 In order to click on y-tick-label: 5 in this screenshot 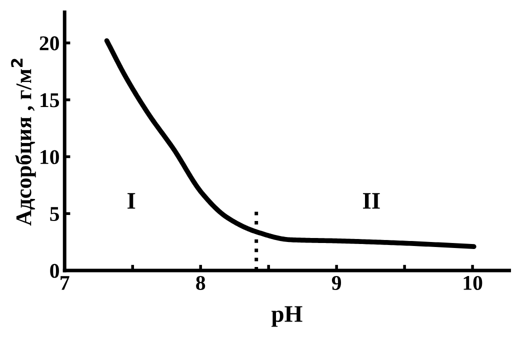, I will do `click(54, 214)`.